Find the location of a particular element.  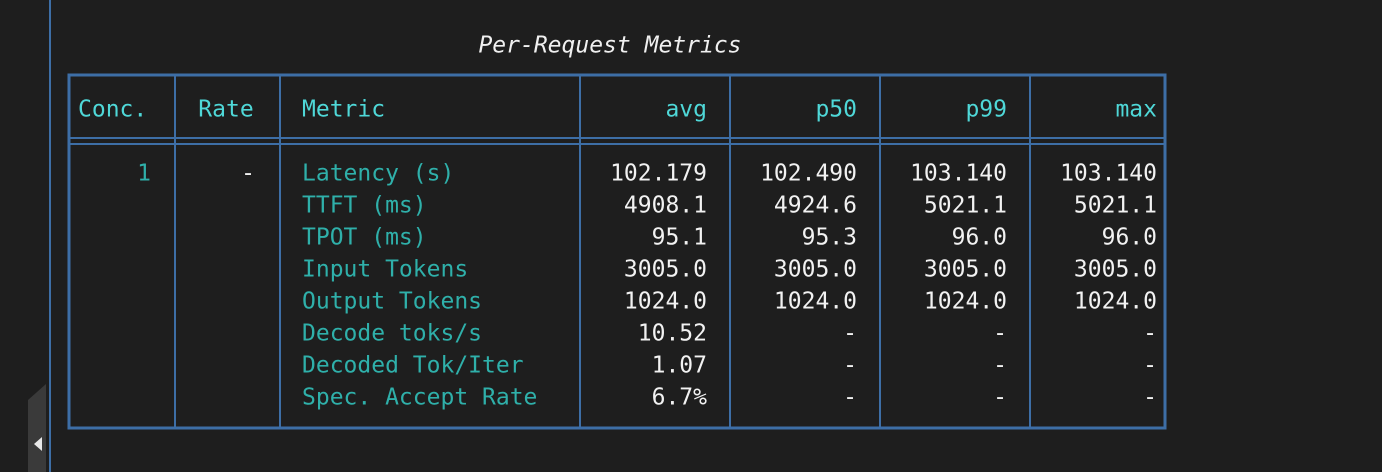

column-header: Metric is located at coordinates (343, 110).